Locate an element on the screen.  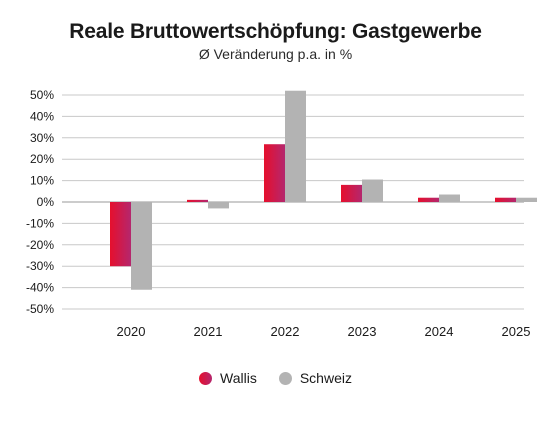
bar-schweiz-2024 is located at coordinates (449, 198).